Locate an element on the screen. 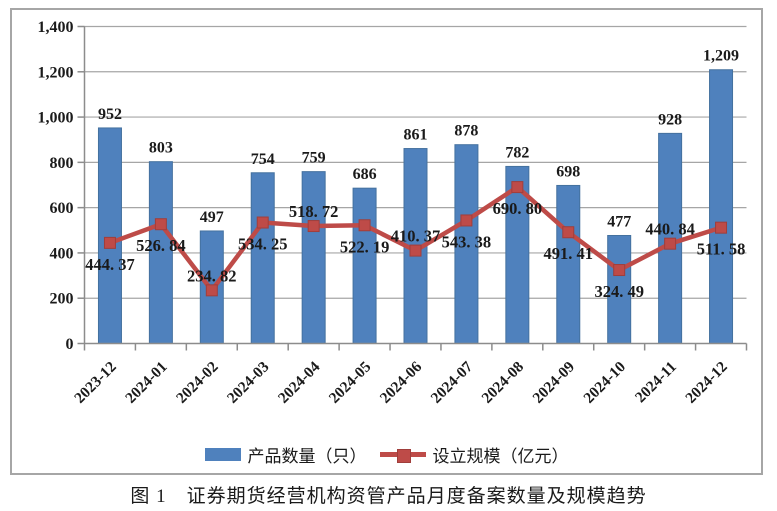  bar-value-label: 928 is located at coordinates (670, 119).